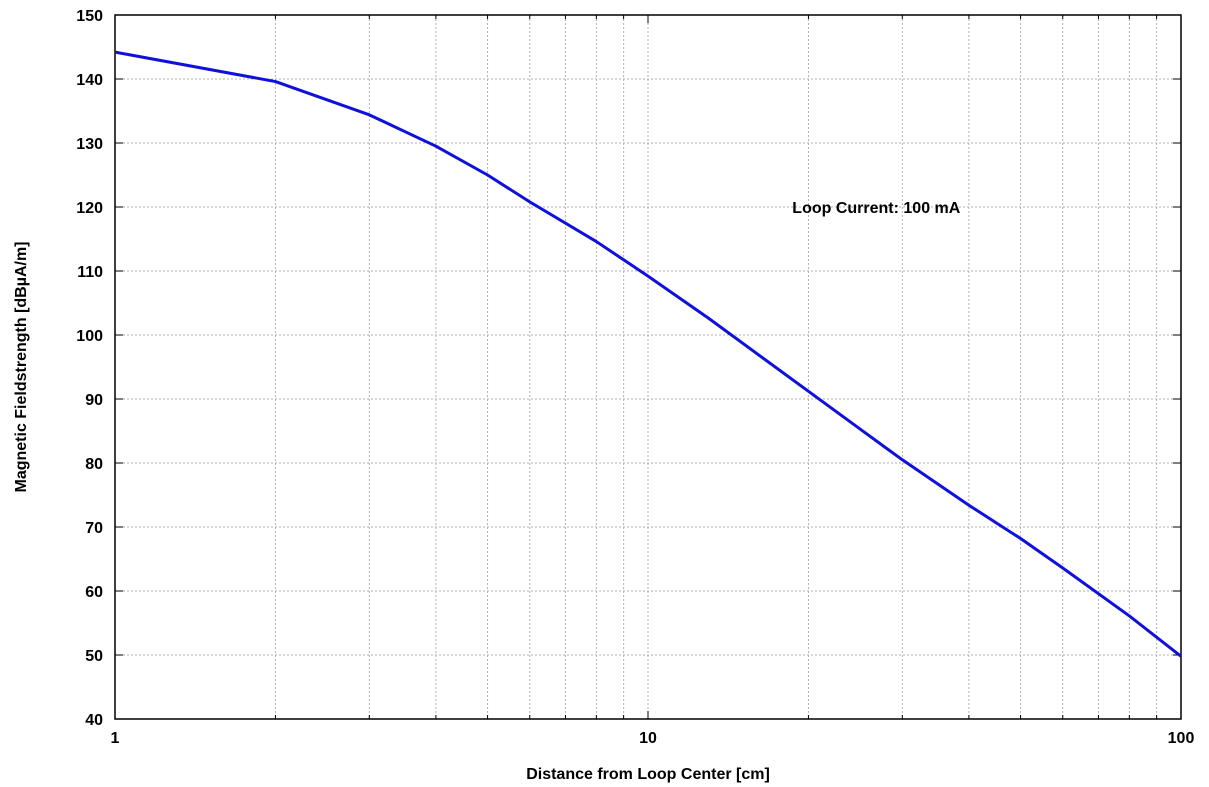 Image resolution: width=1209 pixels, height=787 pixels. What do you see at coordinates (94, 464) in the screenshot?
I see `y-tick-label: 80` at bounding box center [94, 464].